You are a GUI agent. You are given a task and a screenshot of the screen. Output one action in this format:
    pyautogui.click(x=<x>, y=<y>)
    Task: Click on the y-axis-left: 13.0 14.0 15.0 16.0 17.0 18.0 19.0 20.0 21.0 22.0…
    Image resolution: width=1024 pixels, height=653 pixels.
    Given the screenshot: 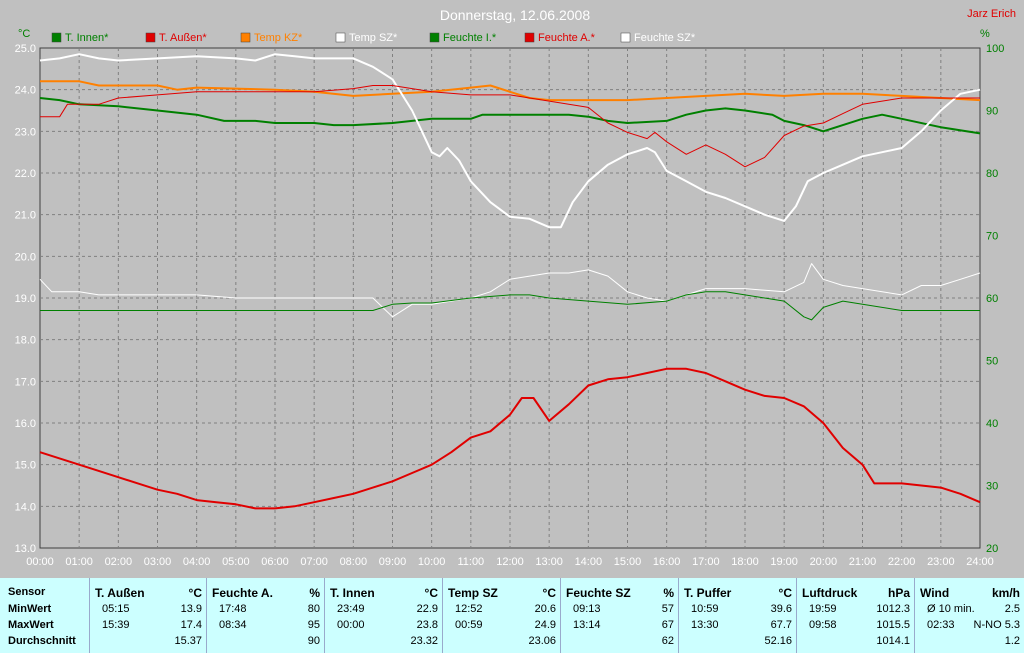 What is the action you would take?
    pyautogui.click(x=25, y=299)
    